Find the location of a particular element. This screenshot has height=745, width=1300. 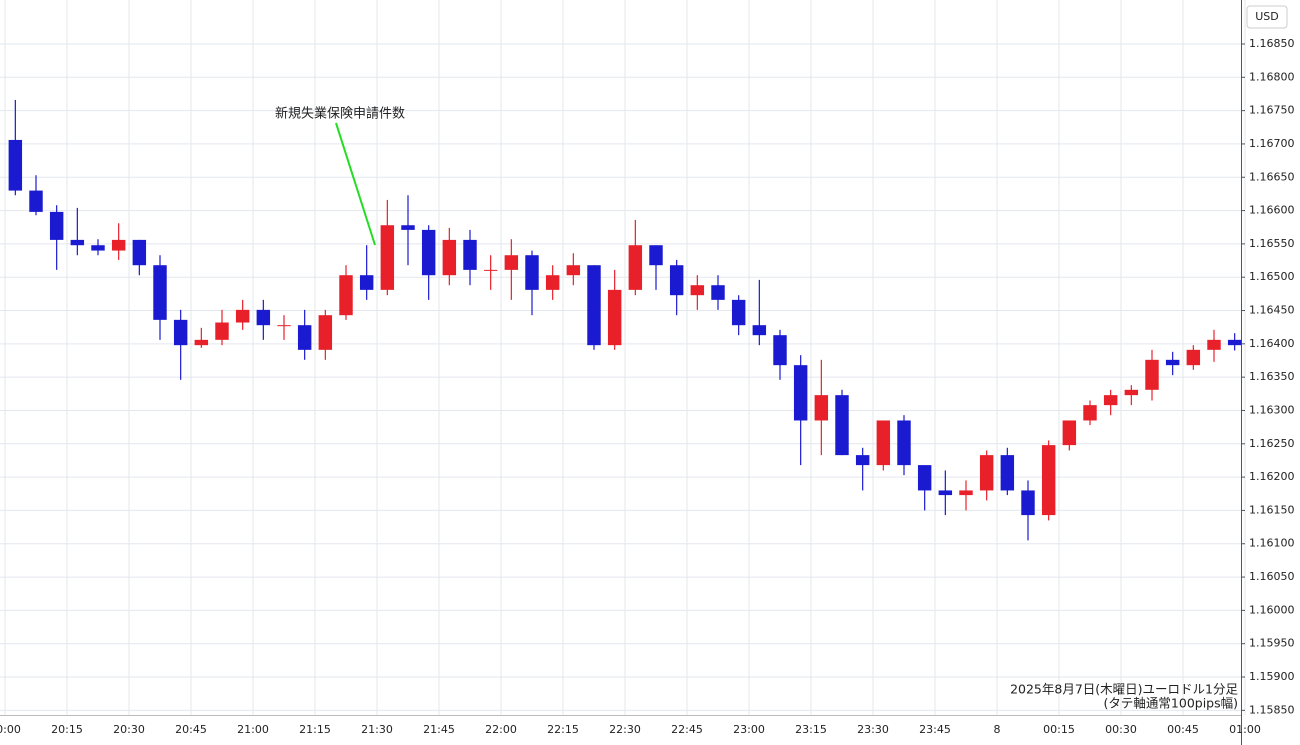

x-tick-label: 00:45 is located at coordinates (1183, 729).